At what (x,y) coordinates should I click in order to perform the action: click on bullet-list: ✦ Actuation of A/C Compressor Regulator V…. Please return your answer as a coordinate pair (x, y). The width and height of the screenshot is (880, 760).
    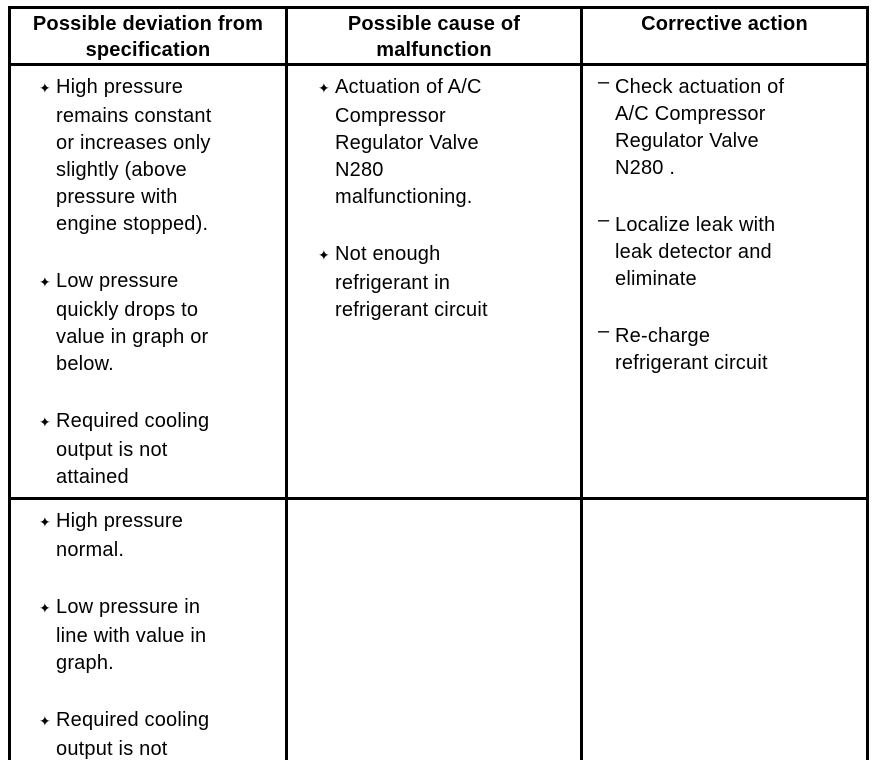
    Looking at the image, I should click on (434, 199).